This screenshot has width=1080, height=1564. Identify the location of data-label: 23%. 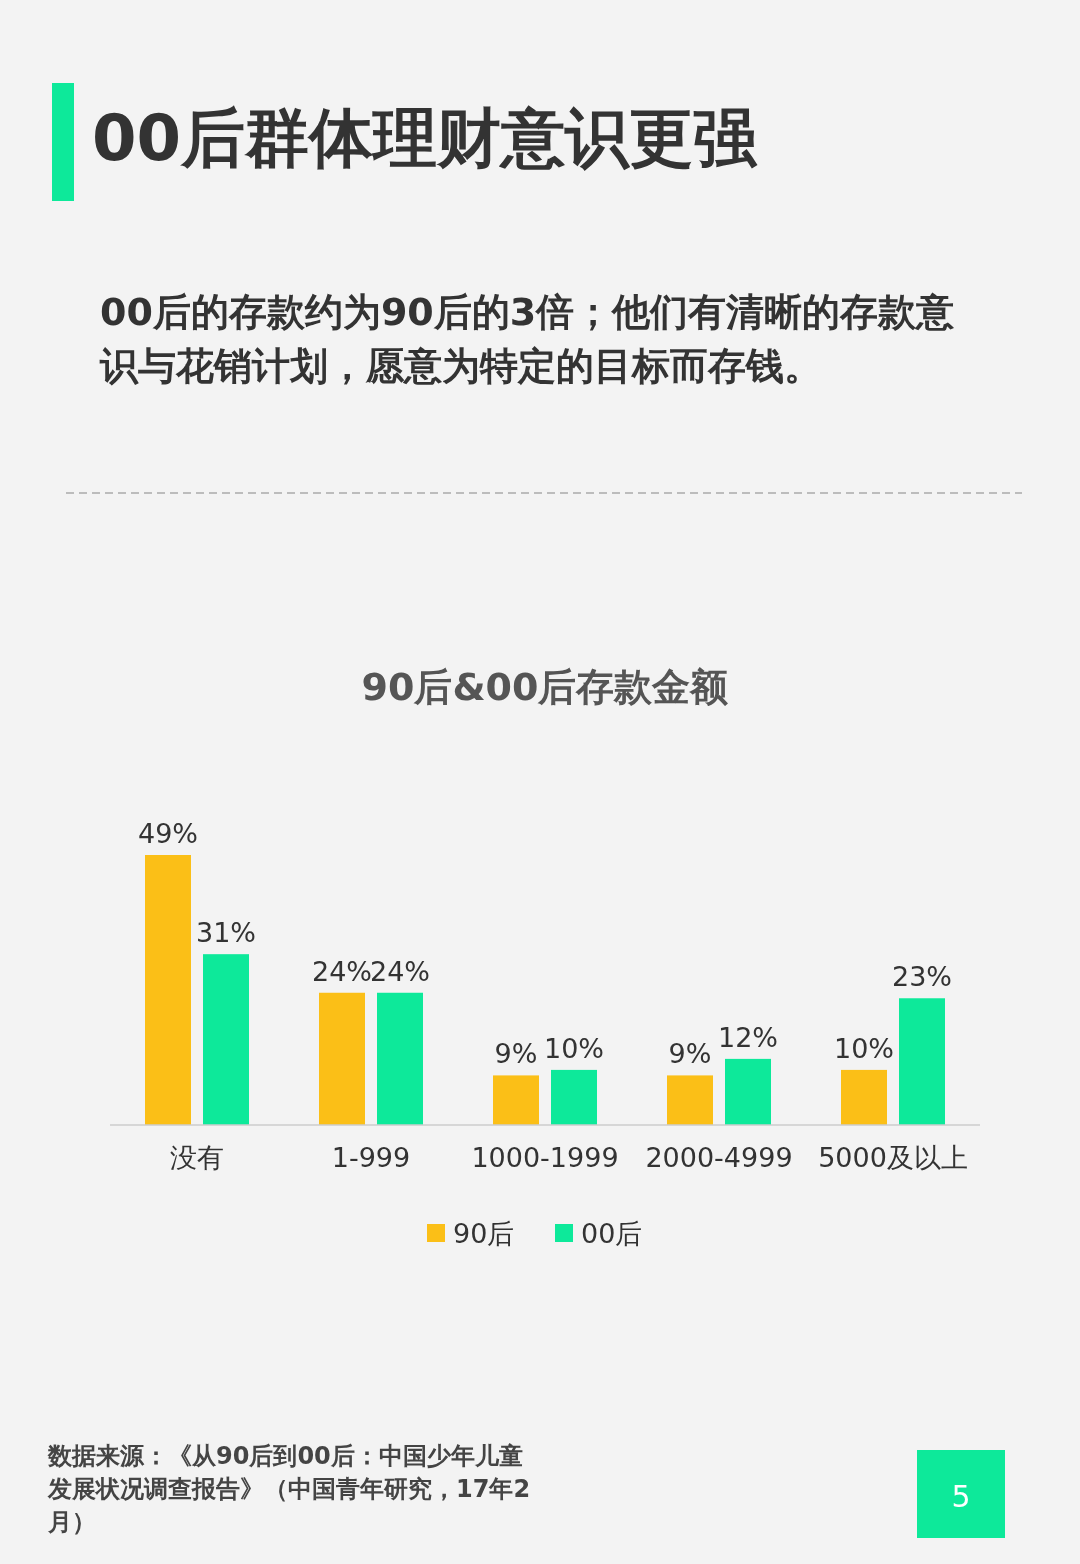
(922, 977).